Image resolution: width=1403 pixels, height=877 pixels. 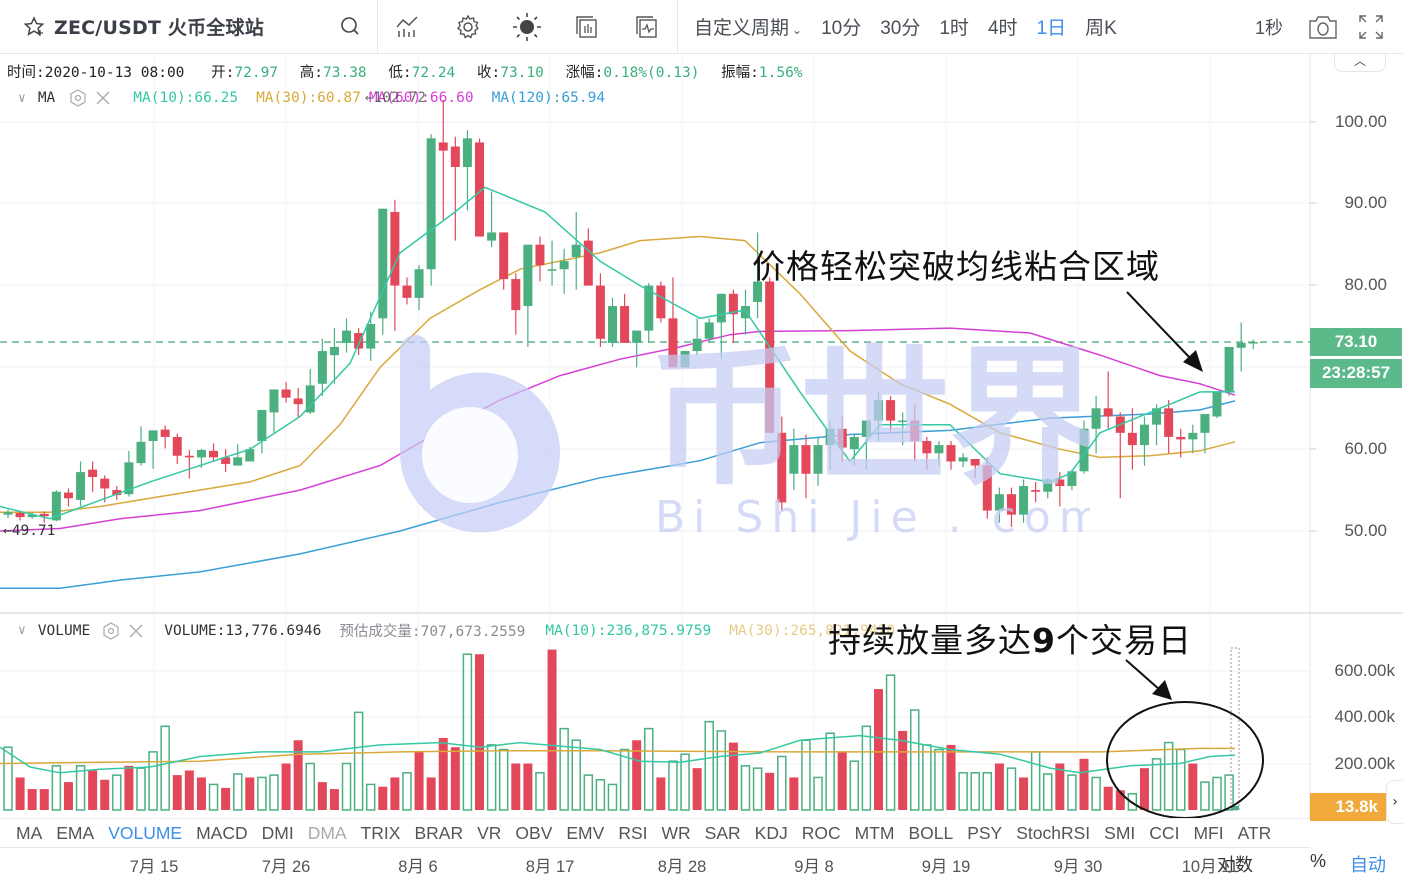 What do you see at coordinates (931, 832) in the screenshot?
I see `indicator-tab-boll: BOLL` at bounding box center [931, 832].